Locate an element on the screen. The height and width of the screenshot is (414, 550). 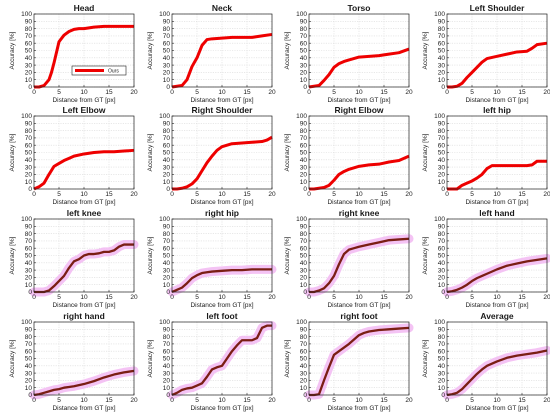
subplot-title: left hip is located at coordinates (497, 110).